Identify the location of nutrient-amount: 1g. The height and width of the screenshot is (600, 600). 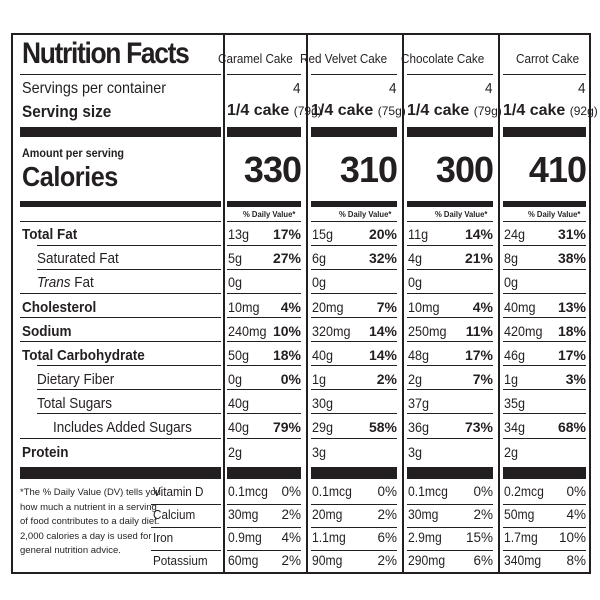
(319, 379).